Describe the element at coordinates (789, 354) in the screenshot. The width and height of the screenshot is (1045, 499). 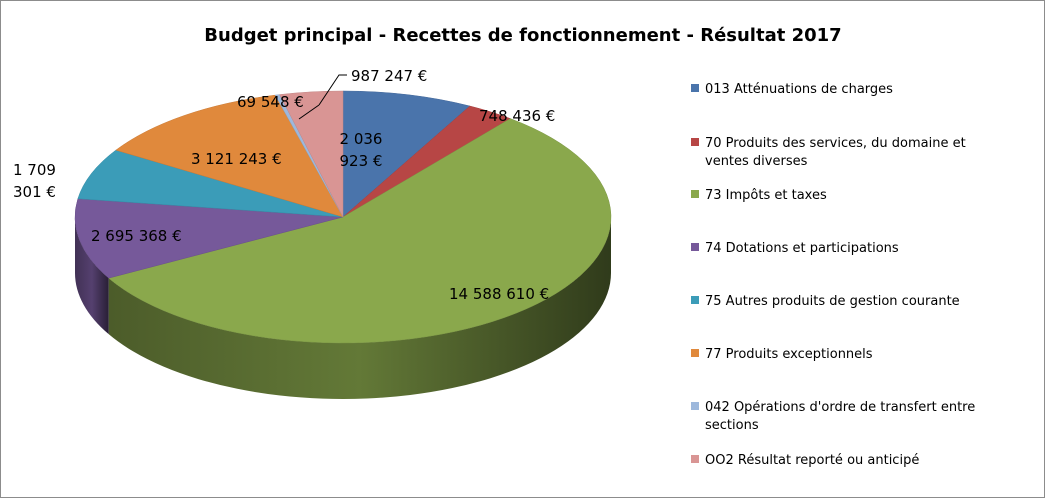
I see `legend-label: 77 Produits exceptionnels` at that location.